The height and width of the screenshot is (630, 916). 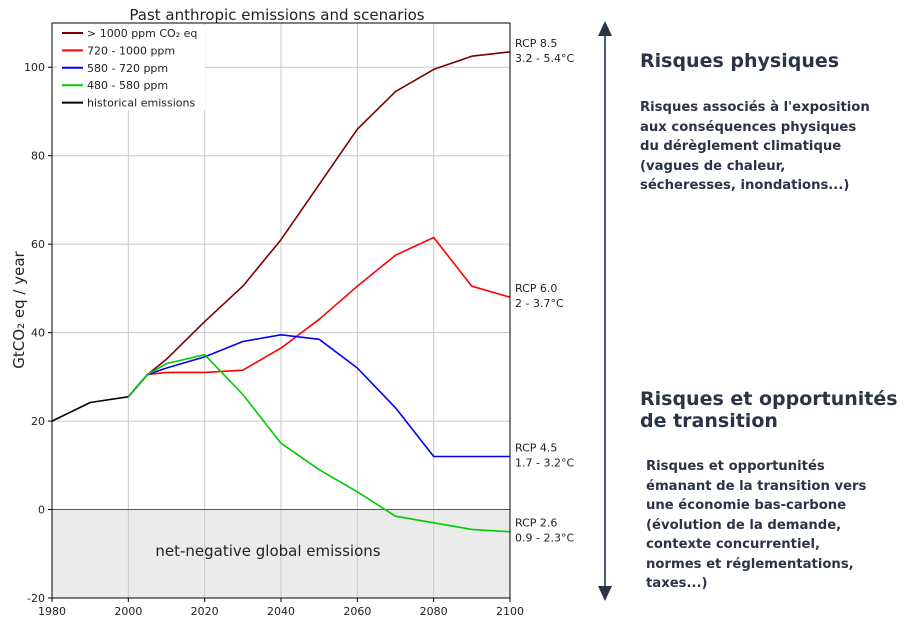 What do you see at coordinates (536, 43) in the screenshot?
I see `scenario-name-label: RCP 8.5` at bounding box center [536, 43].